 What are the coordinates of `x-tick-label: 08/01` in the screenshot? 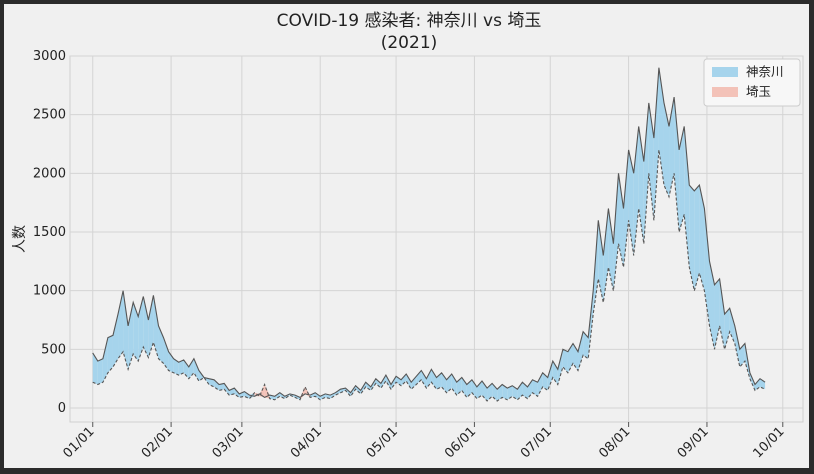 It's located at (614, 442).